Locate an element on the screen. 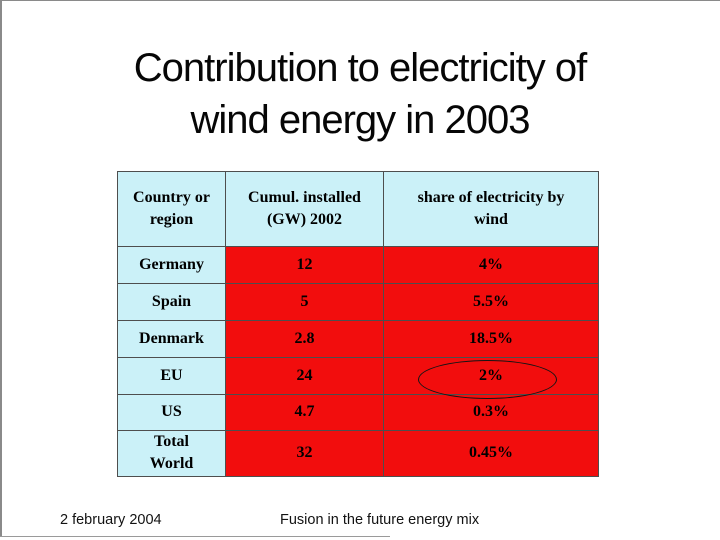  table-row-spain: Spain 5 5.5% is located at coordinates (358, 302).